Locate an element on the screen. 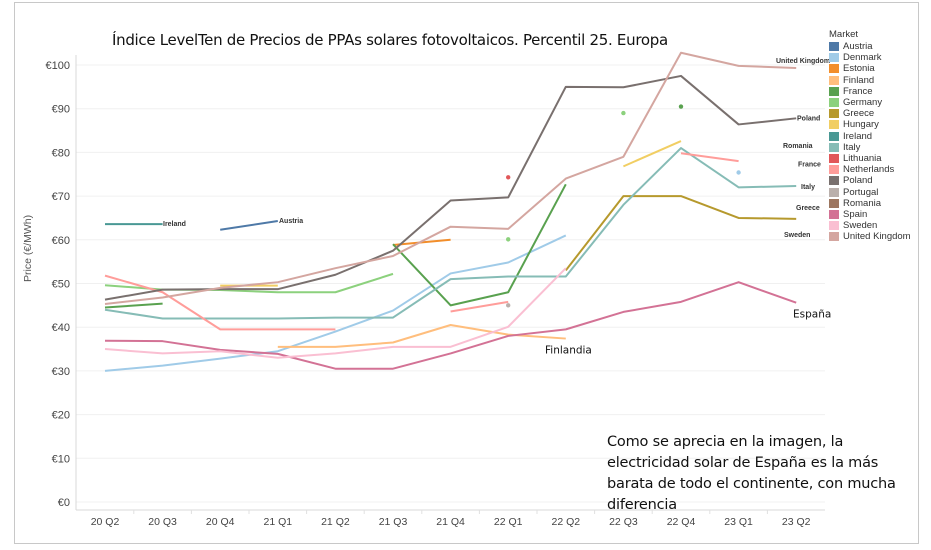 This screenshot has height=550, width=931. legend-item: Portugal is located at coordinates (870, 192).